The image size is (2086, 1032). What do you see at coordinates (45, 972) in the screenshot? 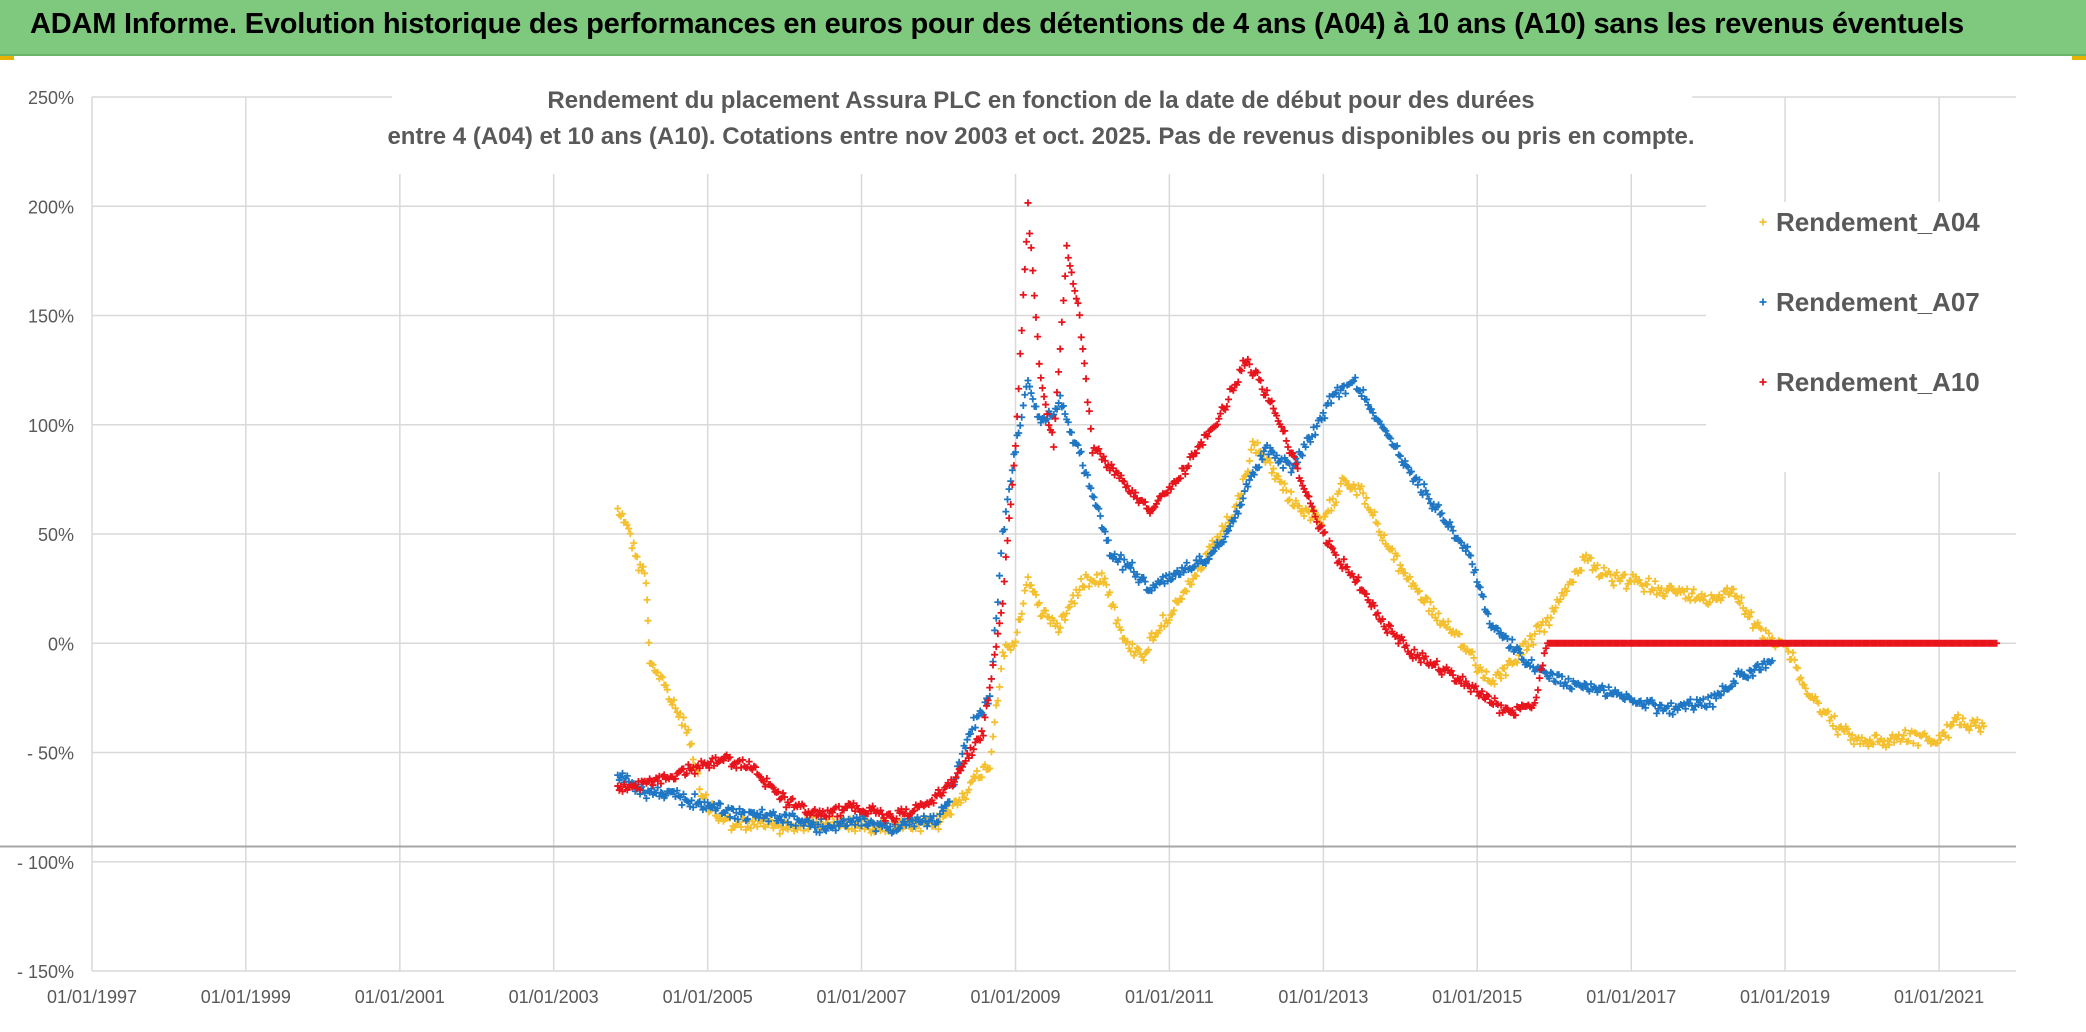
I see `y-tick-label: - 150%` at bounding box center [45, 972].